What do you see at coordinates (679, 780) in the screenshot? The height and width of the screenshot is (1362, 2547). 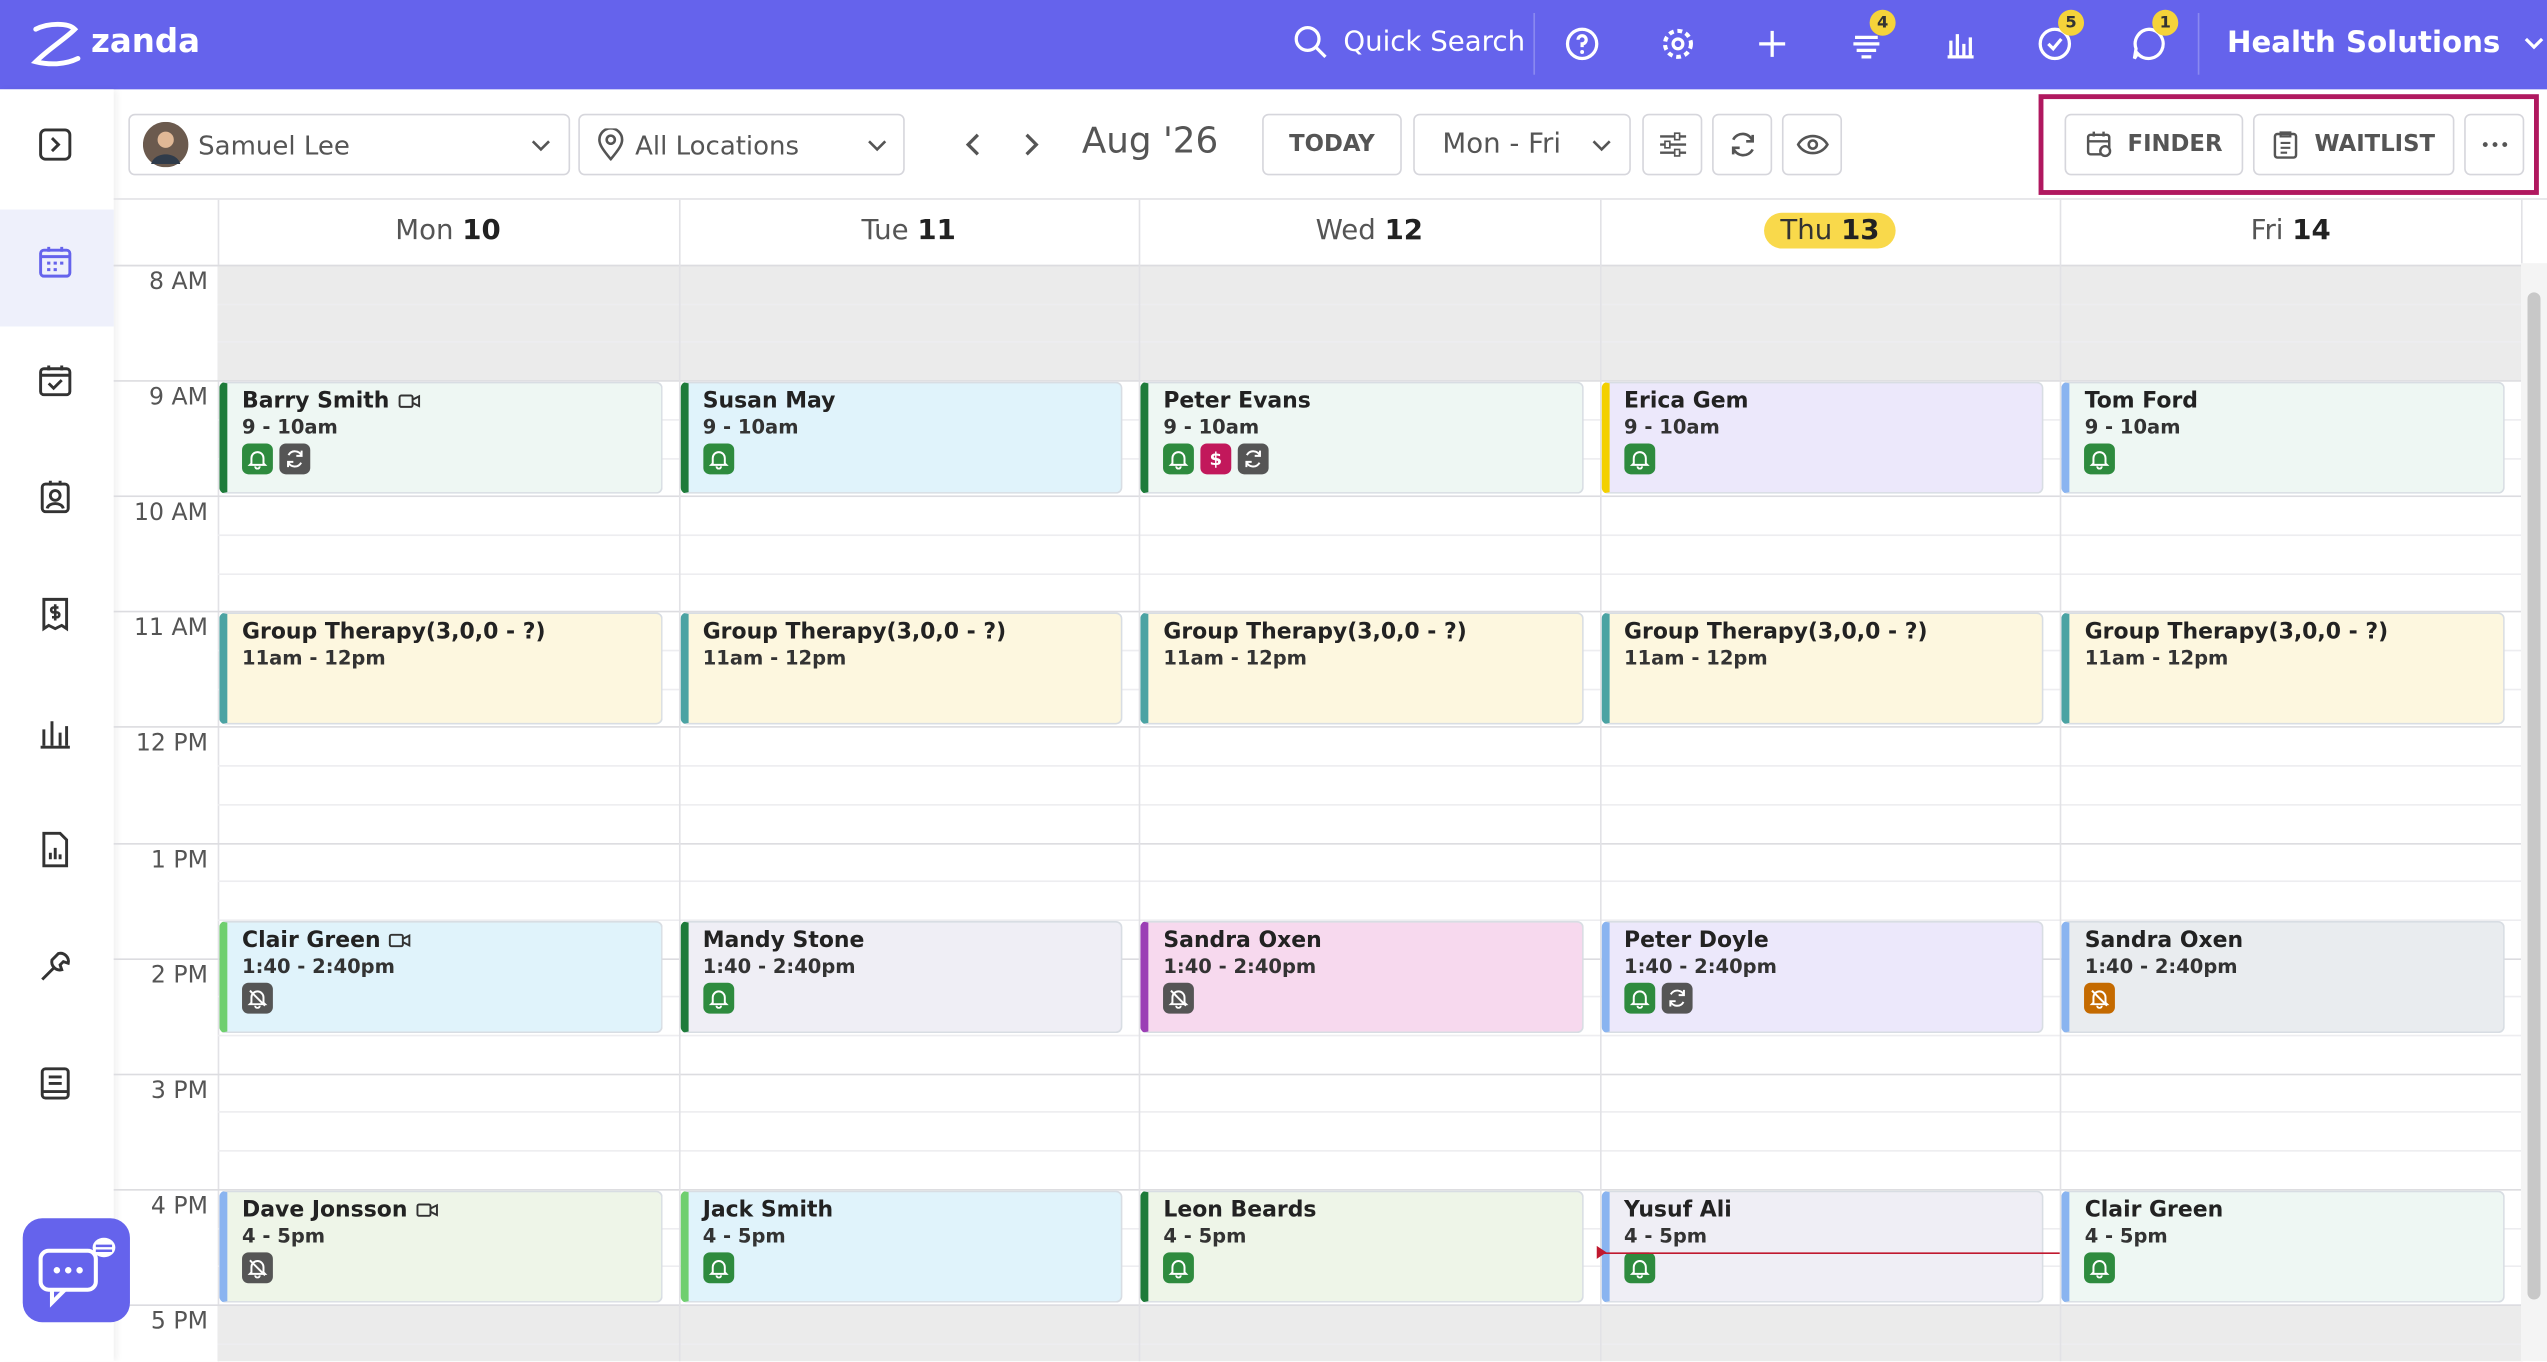 I see `column-line` at bounding box center [679, 780].